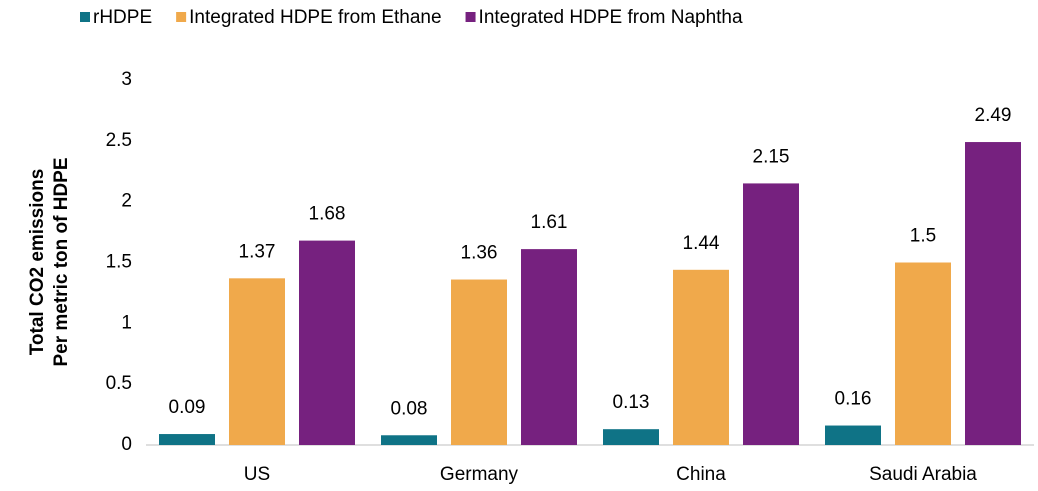 The height and width of the screenshot is (491, 1038). I want to click on legend-label: Integrated HDPE from Ethane, so click(315, 17).